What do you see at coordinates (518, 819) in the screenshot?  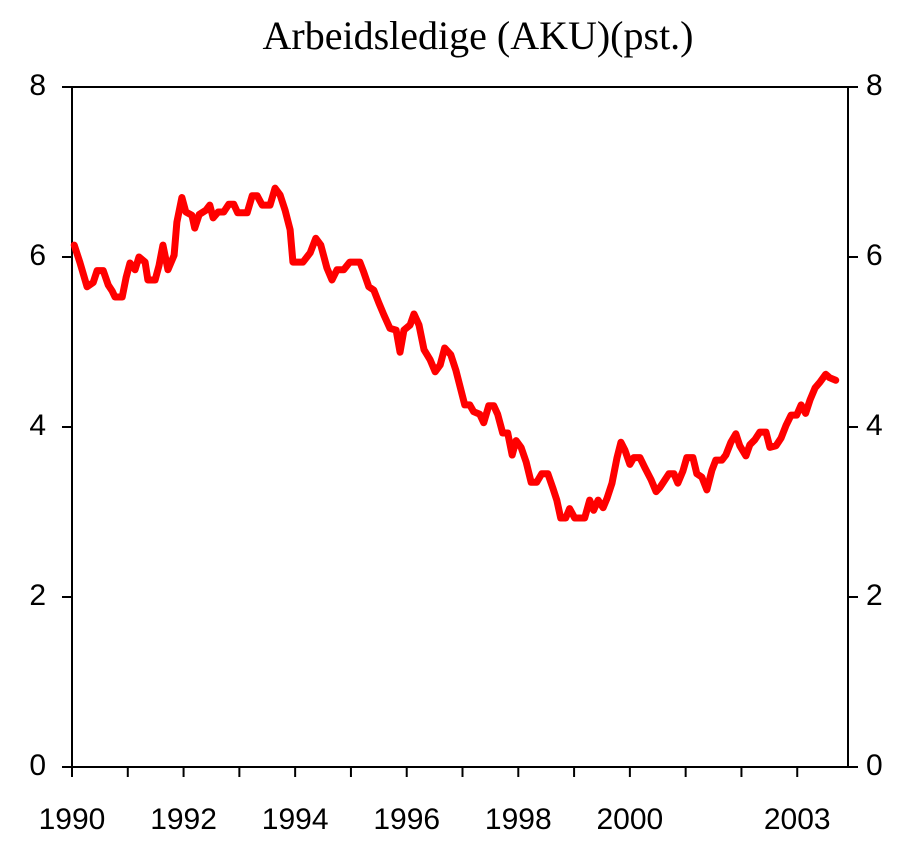 I see `x-tick-label: 1998` at bounding box center [518, 819].